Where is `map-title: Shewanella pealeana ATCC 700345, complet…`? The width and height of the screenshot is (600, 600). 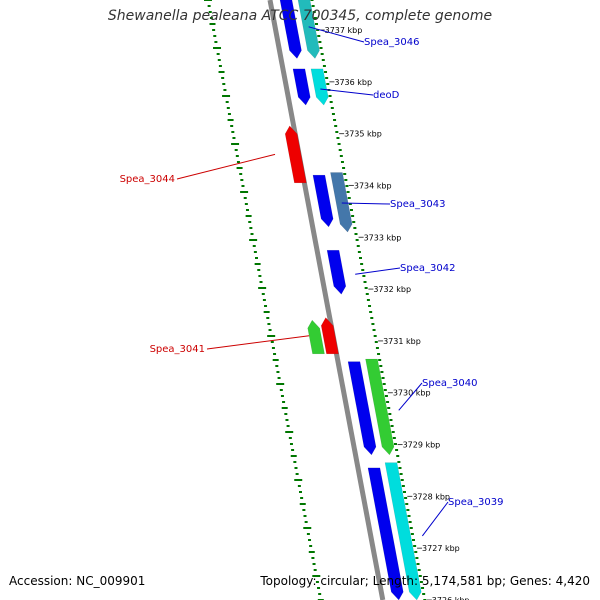
map-title: Shewanella pealeana ATCC 700345, complet… is located at coordinates (300, 16).